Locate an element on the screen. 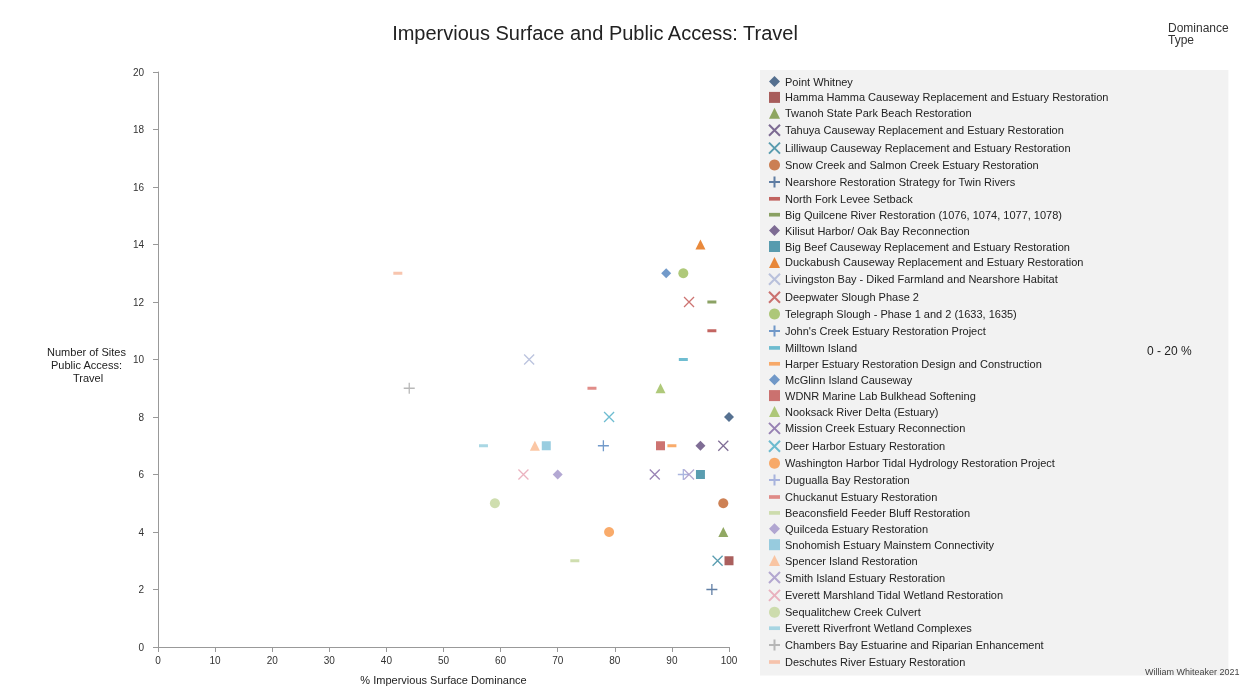 The width and height of the screenshot is (1257, 696). x-tick-label: 70 is located at coordinates (558, 660).